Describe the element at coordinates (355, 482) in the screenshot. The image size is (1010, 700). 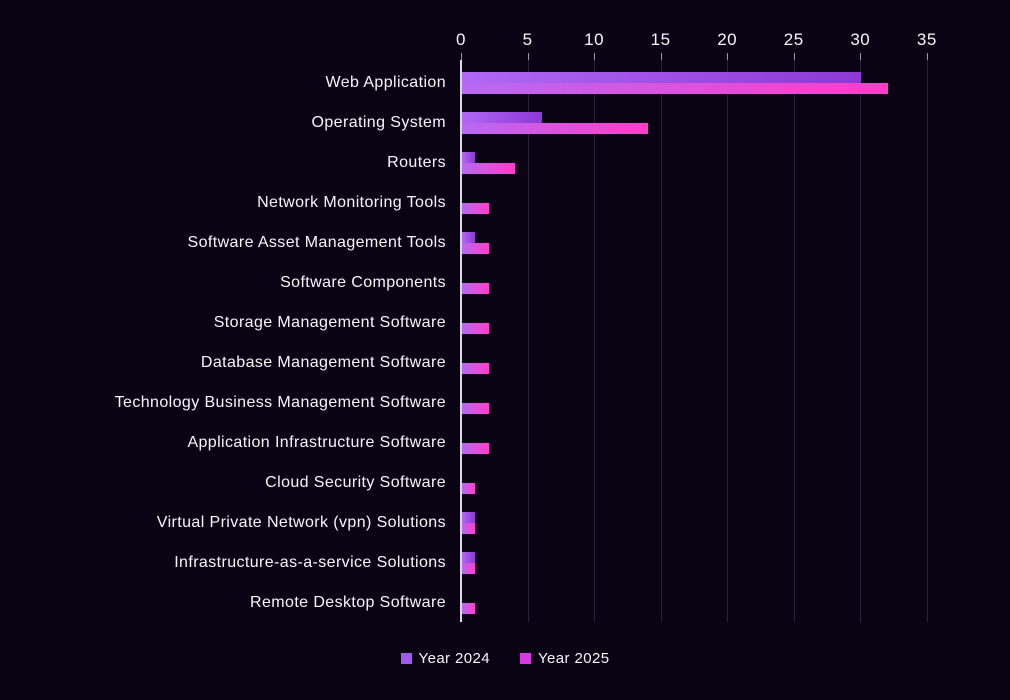
I see `category-label: Cloud Security Software` at that location.